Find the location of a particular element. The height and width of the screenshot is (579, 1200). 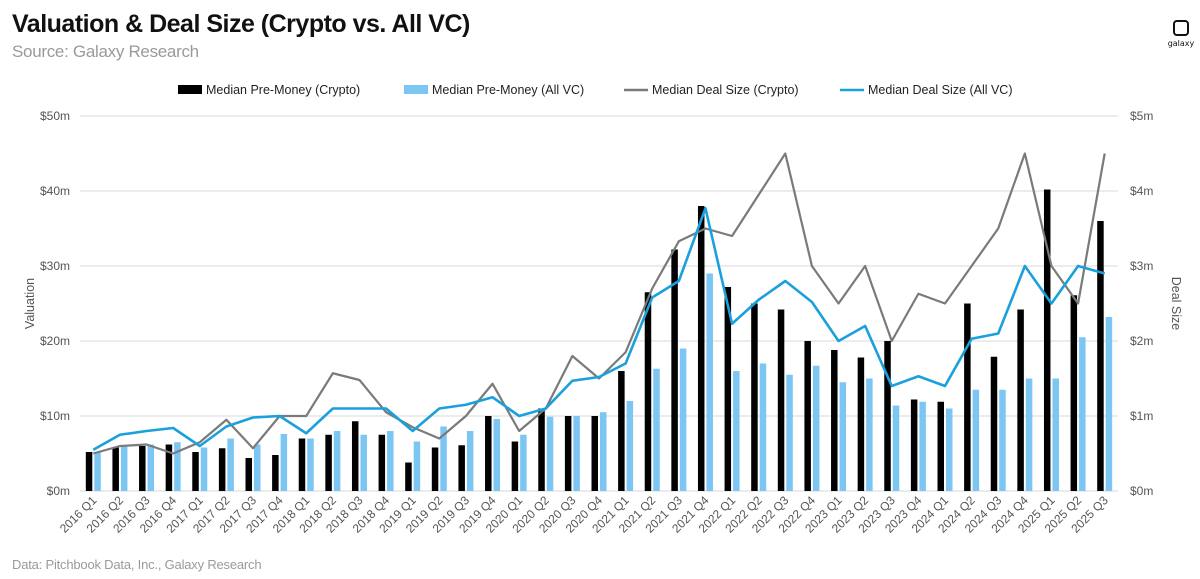

legend-allvc-deal-size: Median Deal Size (All VC) is located at coordinates (926, 90).